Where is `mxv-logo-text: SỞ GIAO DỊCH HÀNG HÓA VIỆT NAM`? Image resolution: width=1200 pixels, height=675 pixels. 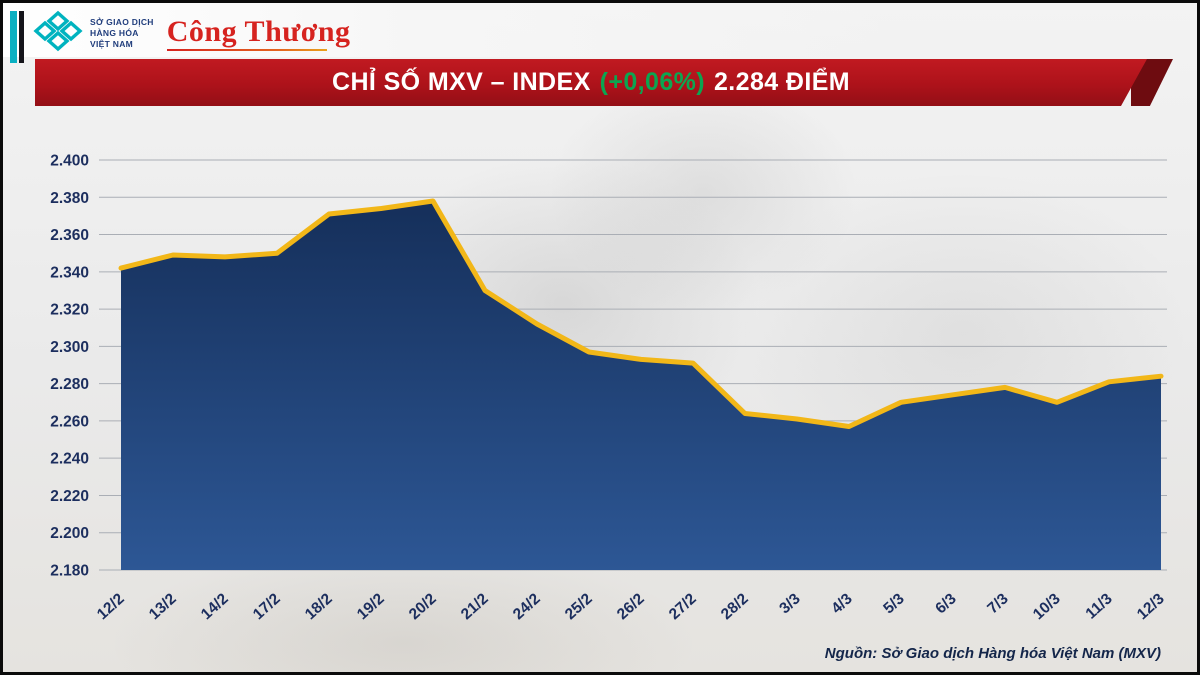
mxv-logo-text: SỞ GIAO DỊCH HÀNG HÓA VIỆT NAM is located at coordinates (122, 33).